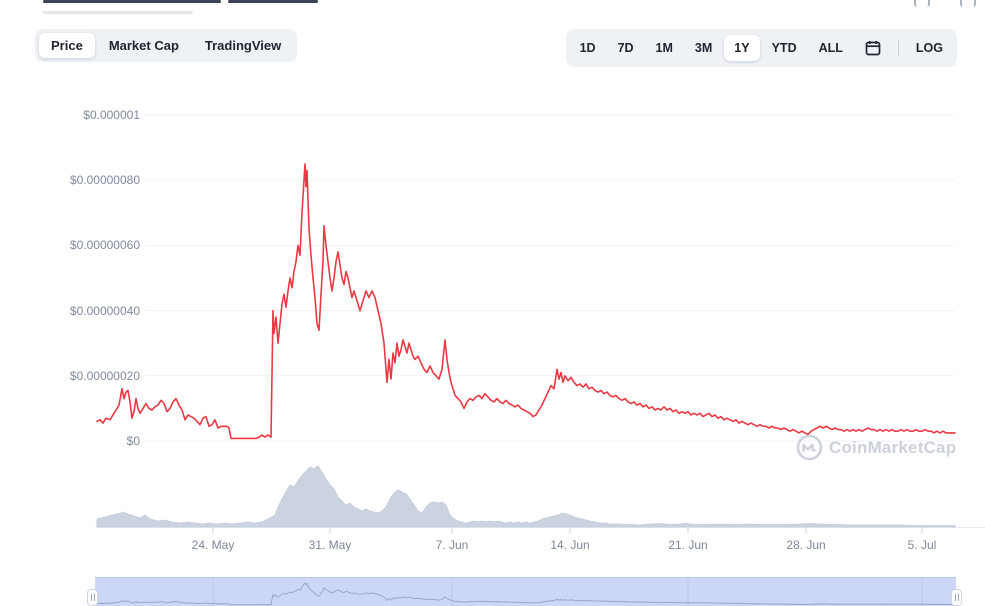 The width and height of the screenshot is (985, 606). I want to click on range-navigator, so click(525, 591).